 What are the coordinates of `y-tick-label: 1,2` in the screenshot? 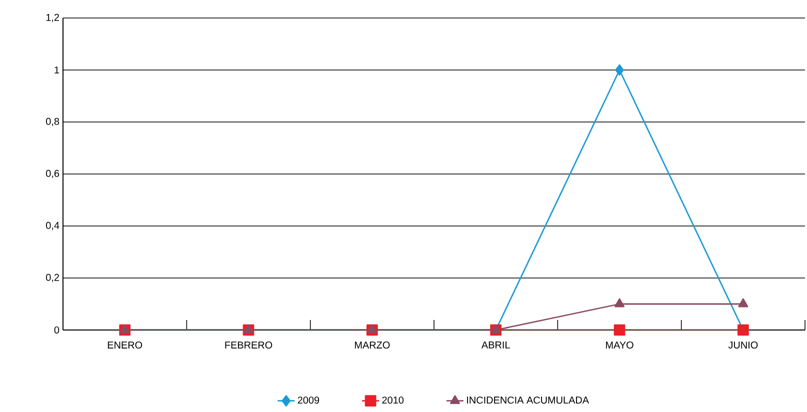 It's located at (52, 18).